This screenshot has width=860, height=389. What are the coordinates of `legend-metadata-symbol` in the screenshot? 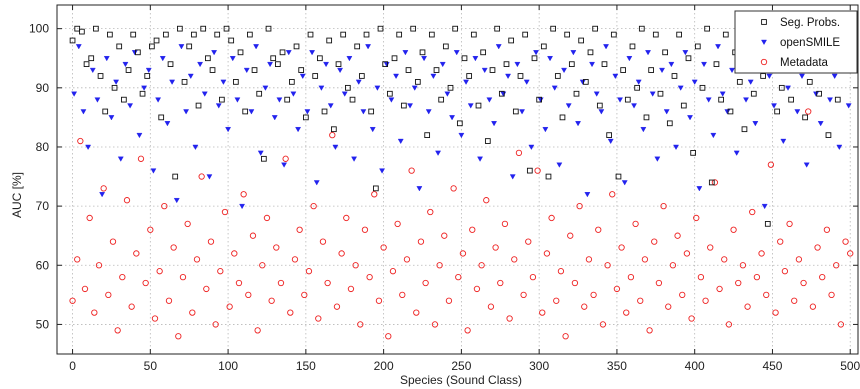 It's located at (764, 62).